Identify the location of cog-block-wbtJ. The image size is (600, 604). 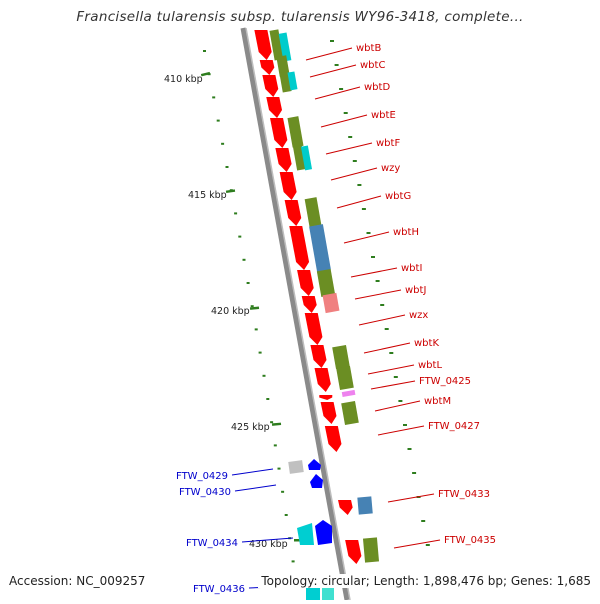
(331, 303).